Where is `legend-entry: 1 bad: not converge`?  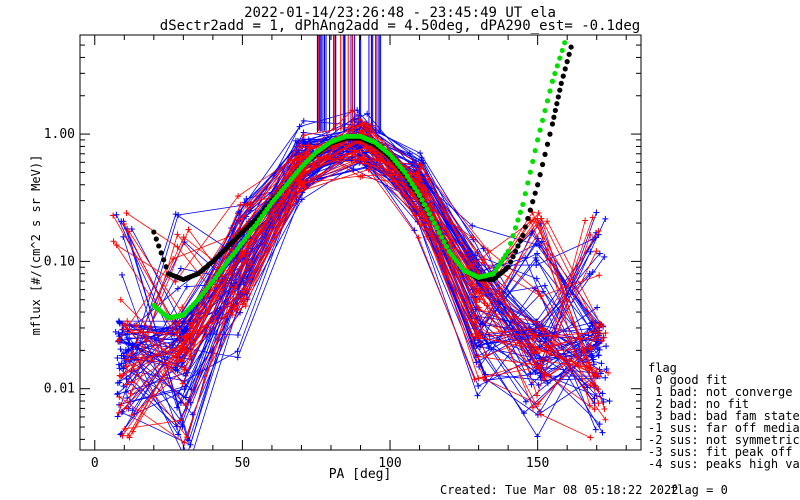
legend-entry: 1 bad: not converge is located at coordinates (720, 392).